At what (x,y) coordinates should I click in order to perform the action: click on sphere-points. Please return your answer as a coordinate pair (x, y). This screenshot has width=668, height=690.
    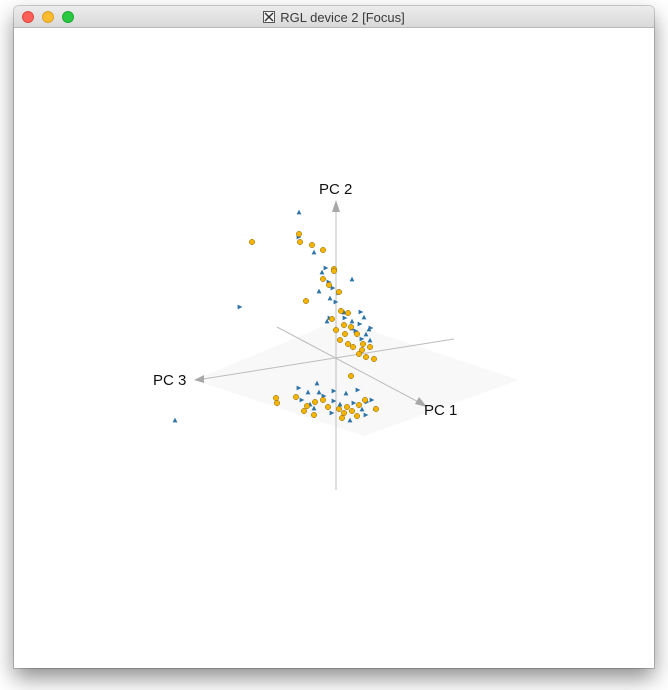
    Looking at the image, I should click on (314, 326).